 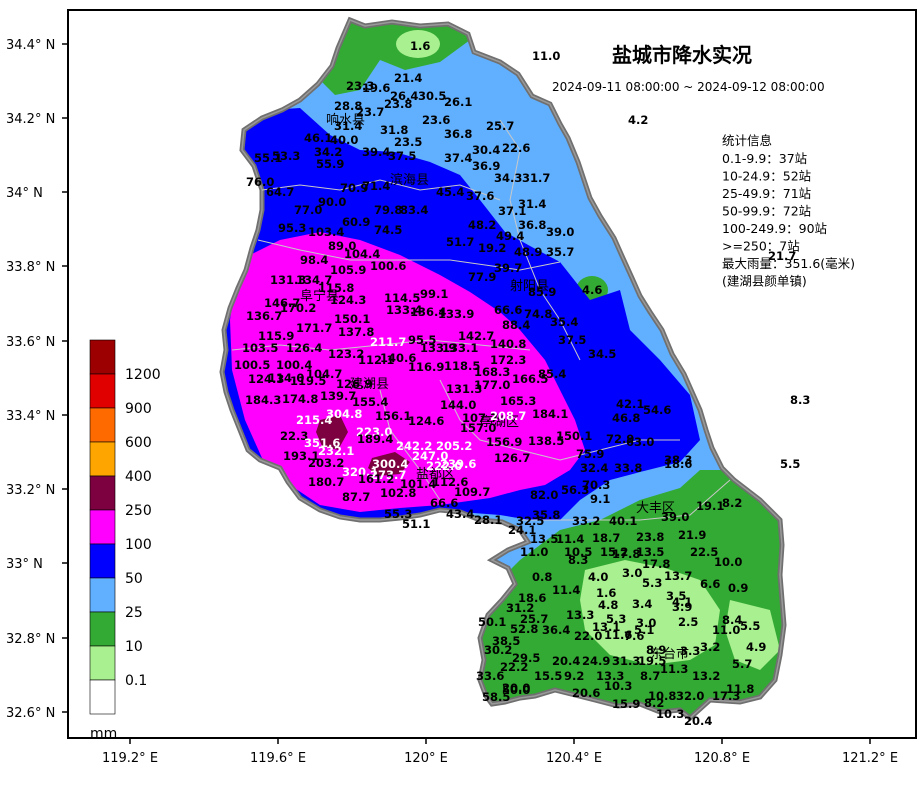 I want to click on station-value: 25.7, so click(x=534, y=619).